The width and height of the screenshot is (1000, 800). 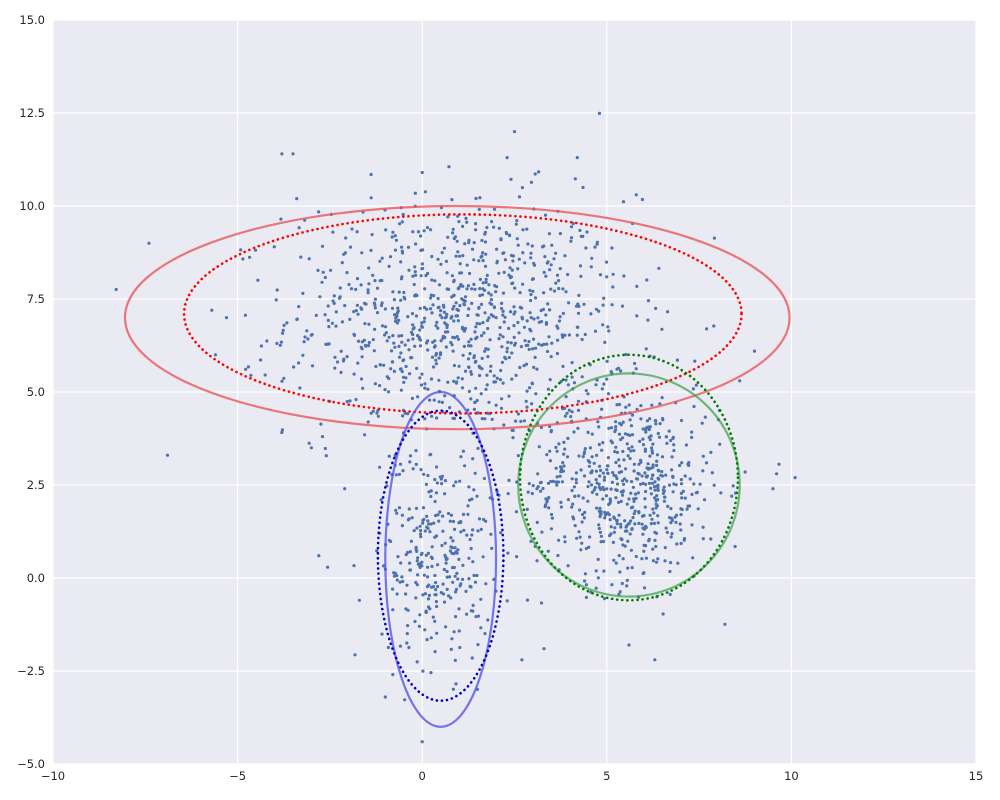 I want to click on ellipse-blue-dotted, so click(x=440, y=556).